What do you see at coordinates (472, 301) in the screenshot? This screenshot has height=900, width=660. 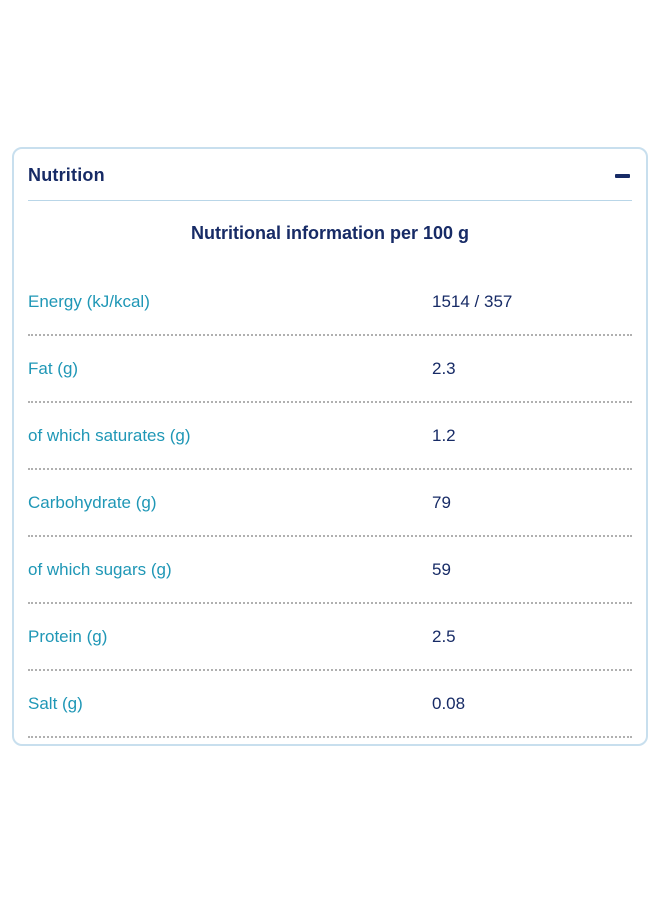 I see `nutrient-value: 1514 / 357` at bounding box center [472, 301].